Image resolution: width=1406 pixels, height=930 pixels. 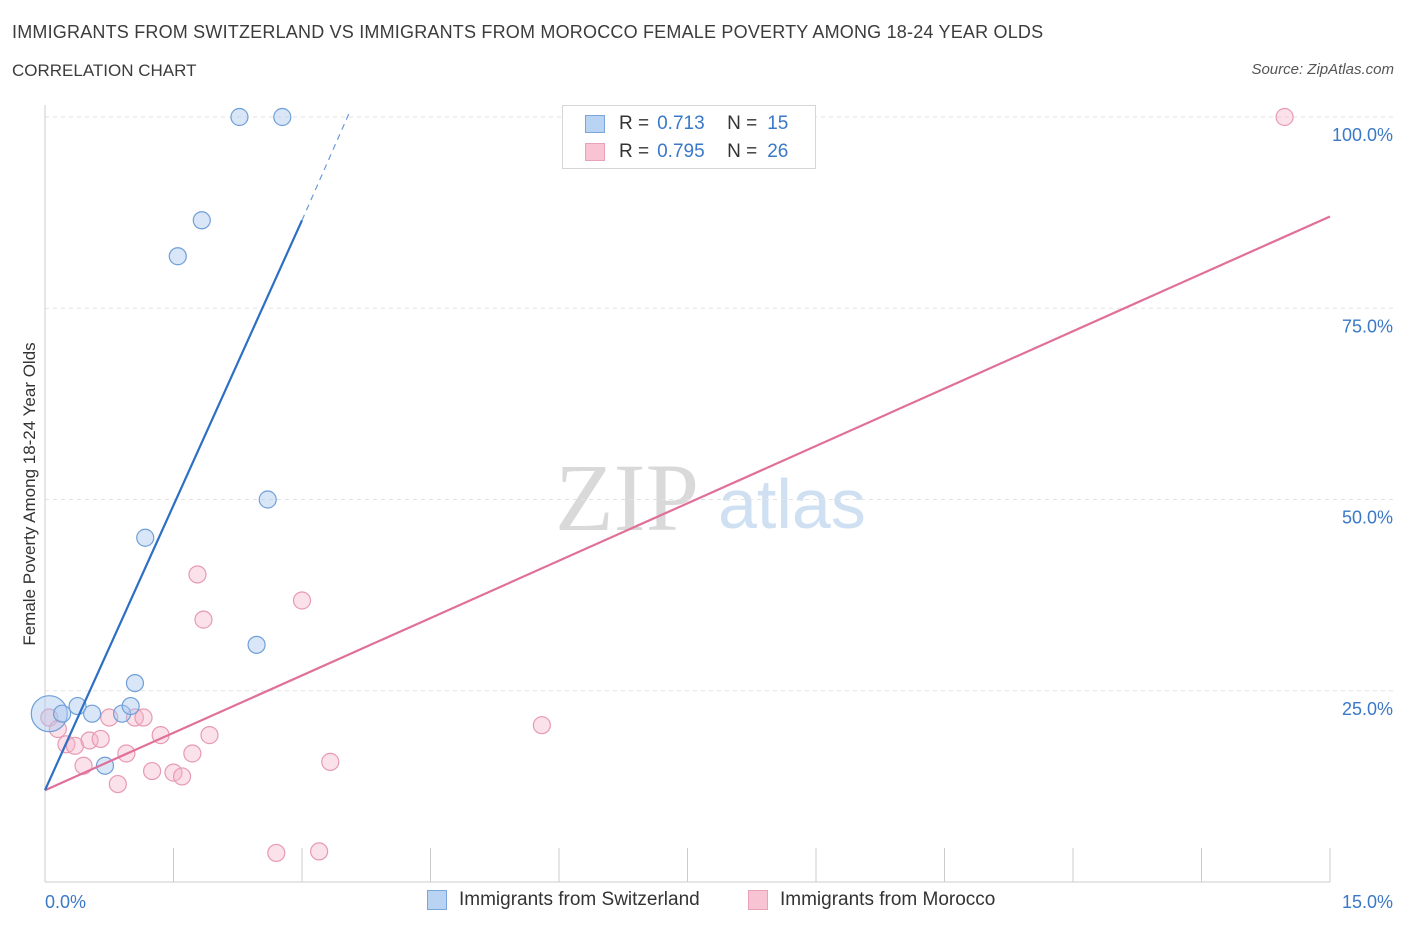 What do you see at coordinates (65, 902) in the screenshot?
I see `x-tick-label: 0.0%` at bounding box center [65, 902].